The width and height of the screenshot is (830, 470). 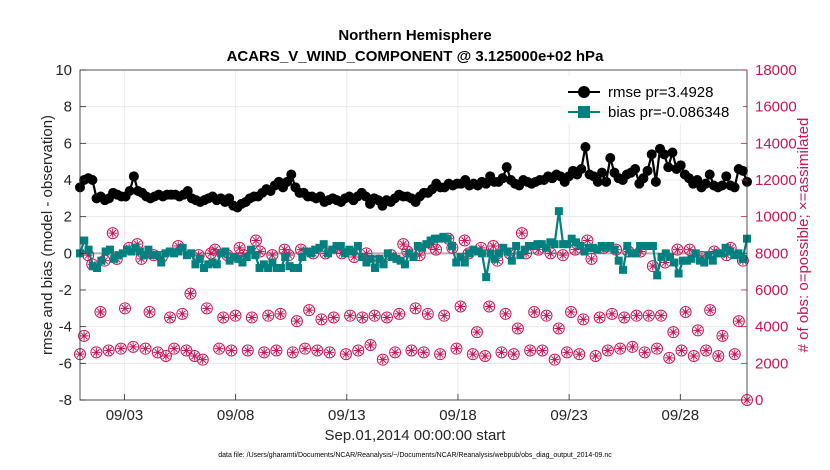 What do you see at coordinates (125, 415) in the screenshot?
I see `x-tick-label: 09/03` at bounding box center [125, 415].